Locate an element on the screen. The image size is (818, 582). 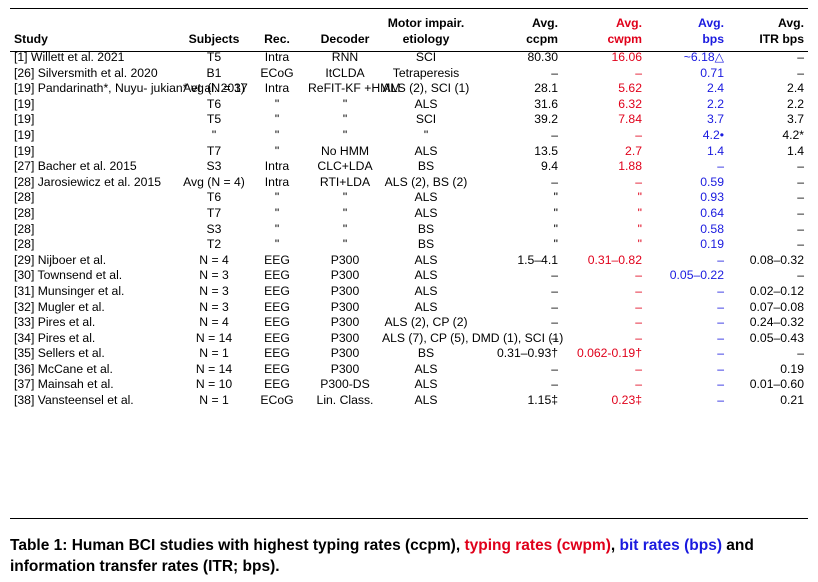
cell-subjects: N = 14 is located at coordinates (214, 337).